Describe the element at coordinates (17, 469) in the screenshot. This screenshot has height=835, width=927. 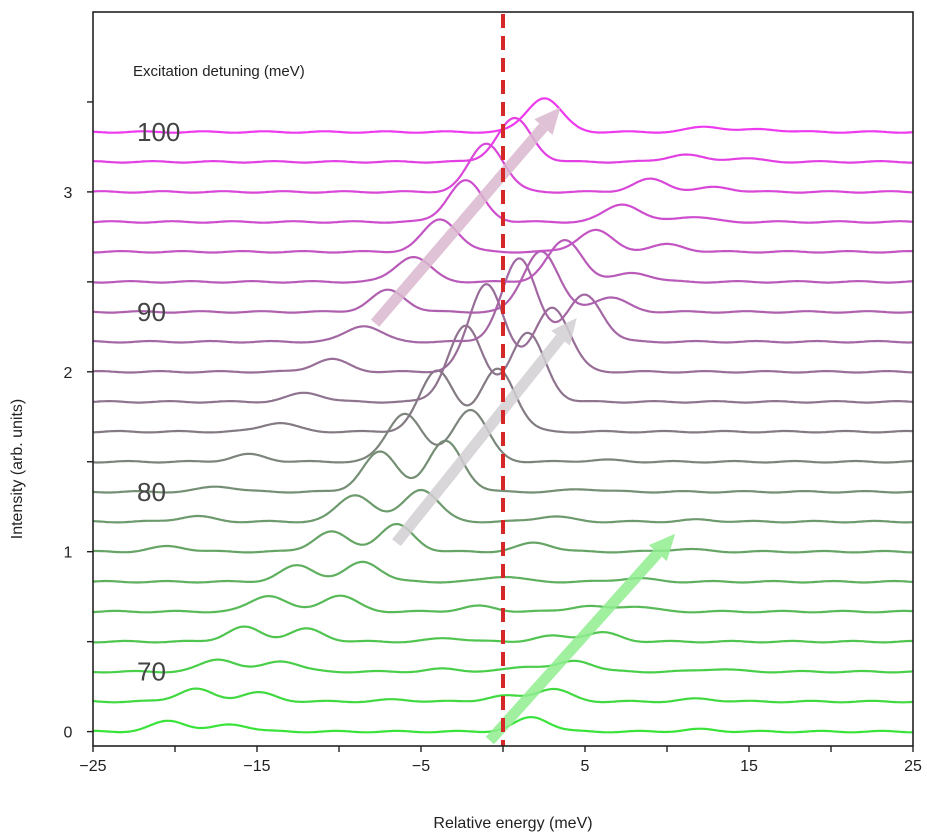
I see `y-axis-label: Intensity (arb. units)` at that location.